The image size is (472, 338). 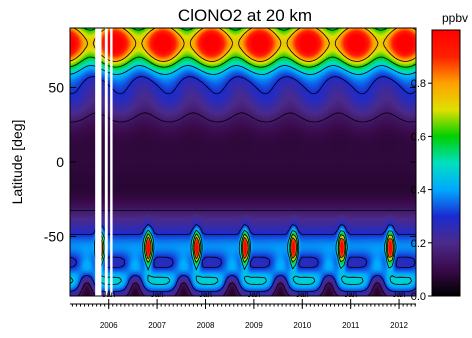 I want to click on x-tick-year-label: 2011, so click(x=351, y=325).